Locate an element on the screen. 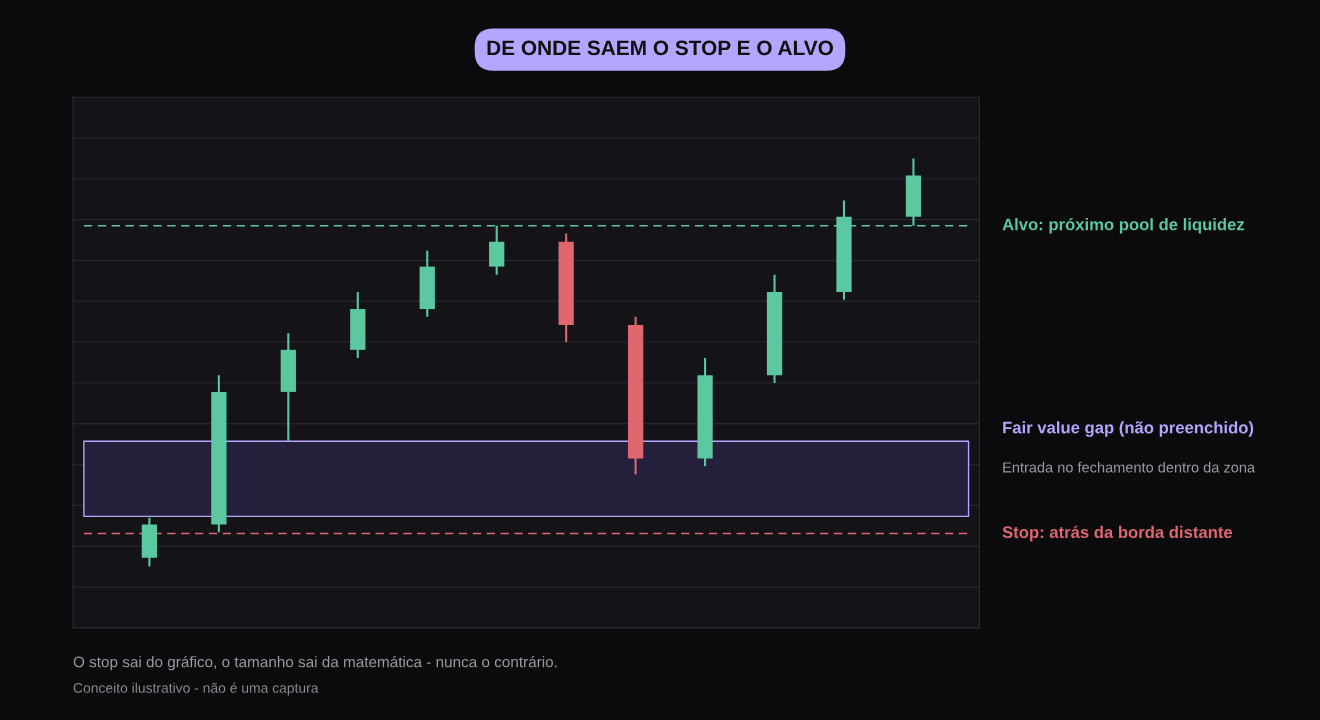 This screenshot has height=720, width=1320. chart-title: DE ONDE SAEM O STOP E O ALVO is located at coordinates (660, 48).